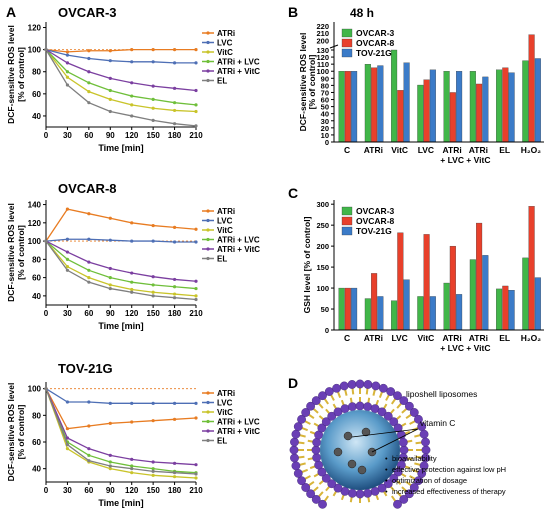  I want to click on x-tick-label: 150, so click(153, 490).